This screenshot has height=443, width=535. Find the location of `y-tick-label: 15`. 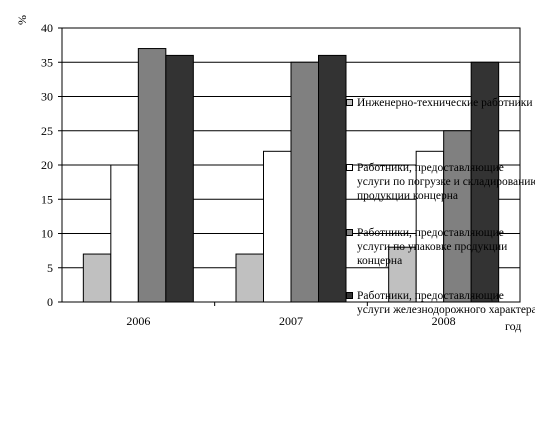

y-tick-label: 15 is located at coordinates (47, 199).